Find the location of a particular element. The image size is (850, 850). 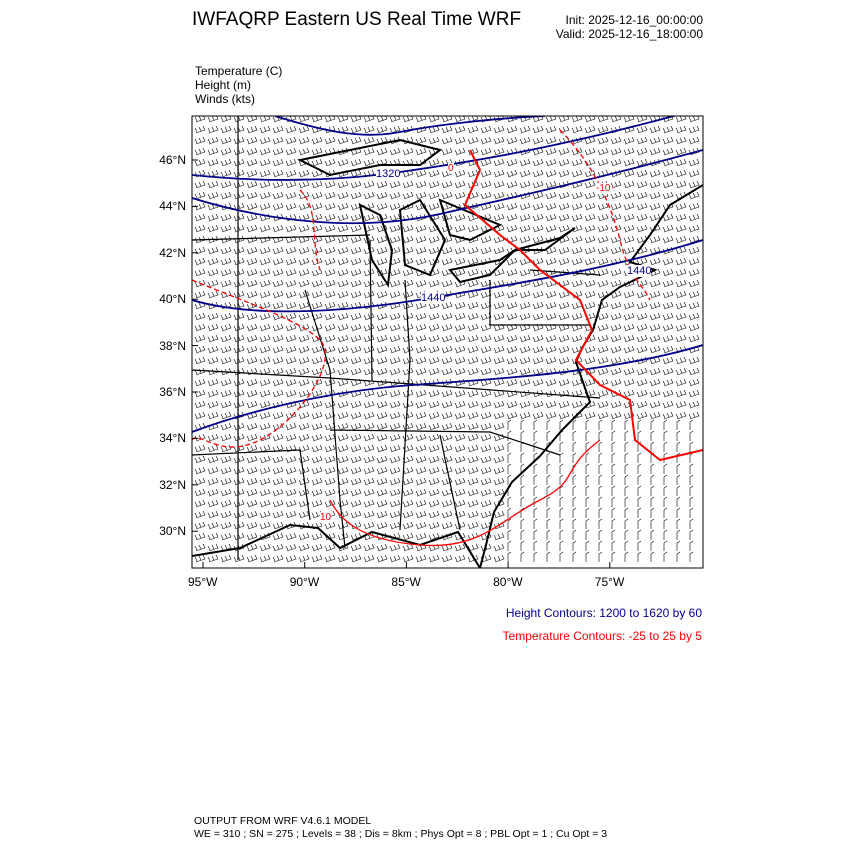

lat-tick-label: 44°N is located at coordinates (172, 206).